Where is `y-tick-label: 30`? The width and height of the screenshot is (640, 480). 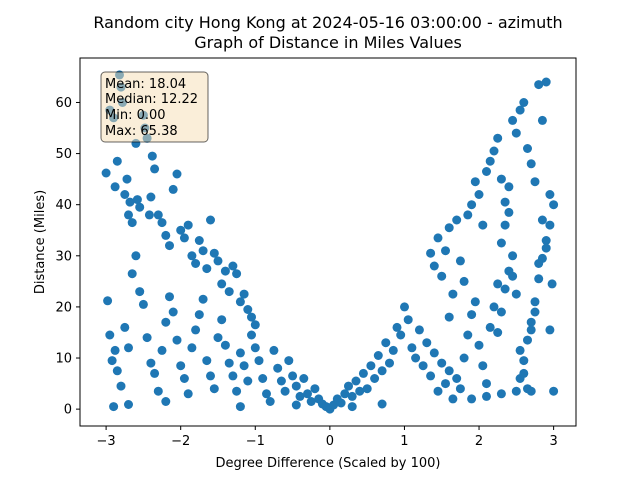
y-tick-label: 30 is located at coordinates (63, 256).